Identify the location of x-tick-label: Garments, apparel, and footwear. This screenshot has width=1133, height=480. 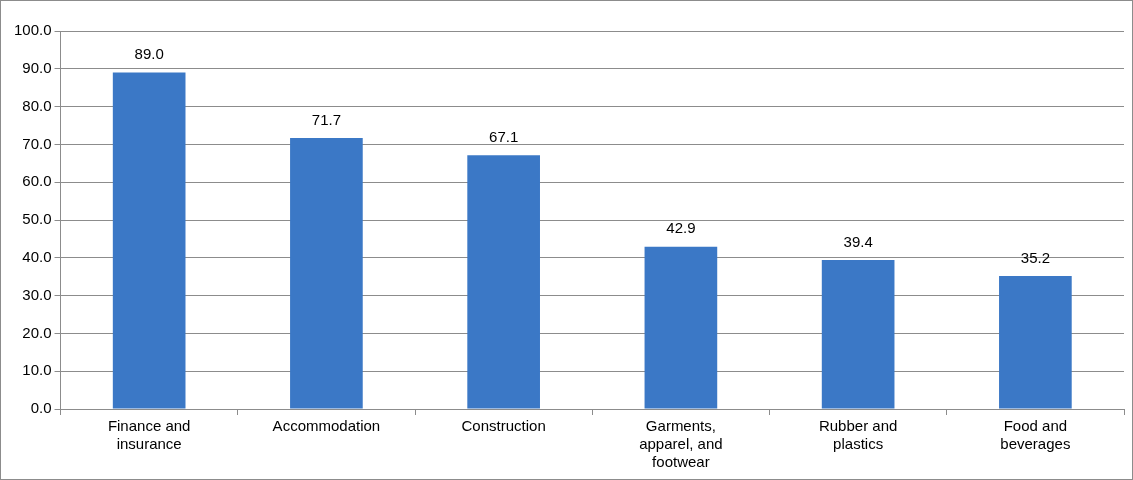
(681, 444).